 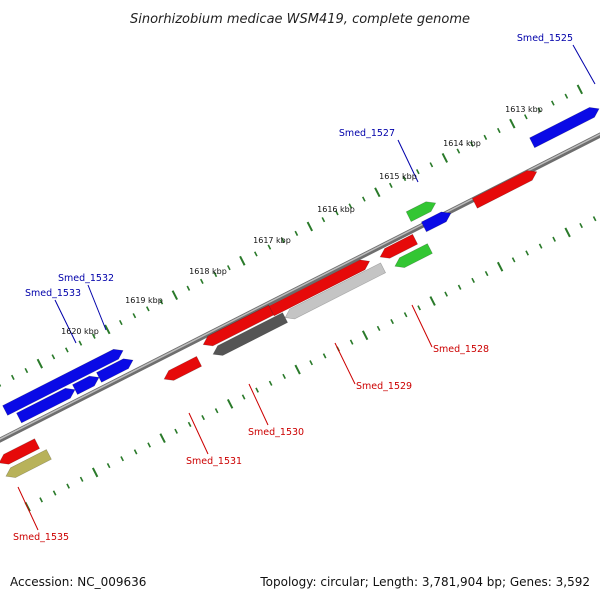 What do you see at coordinates (86, 278) in the screenshot?
I see `gene-label: Smed_1532` at bounding box center [86, 278].